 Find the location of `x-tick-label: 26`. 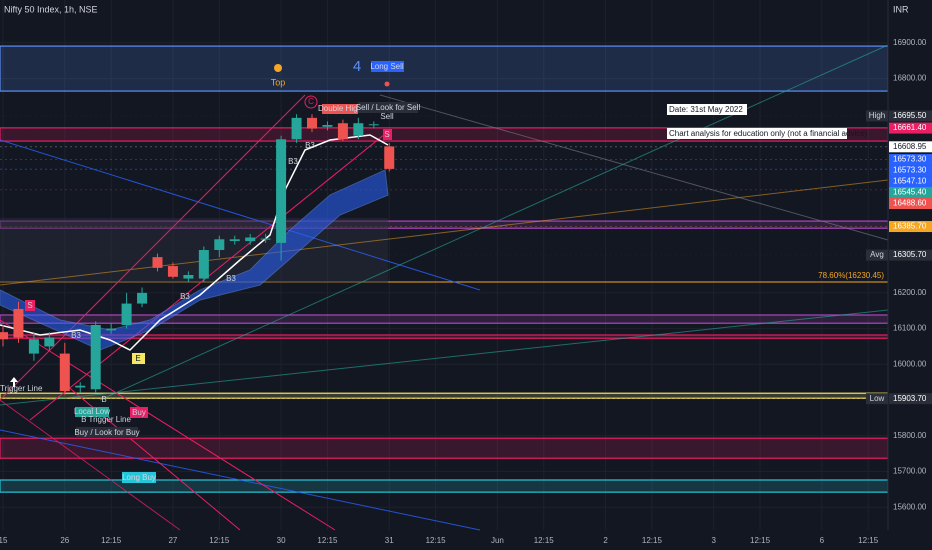

x-tick-label: 26 is located at coordinates (64, 540).